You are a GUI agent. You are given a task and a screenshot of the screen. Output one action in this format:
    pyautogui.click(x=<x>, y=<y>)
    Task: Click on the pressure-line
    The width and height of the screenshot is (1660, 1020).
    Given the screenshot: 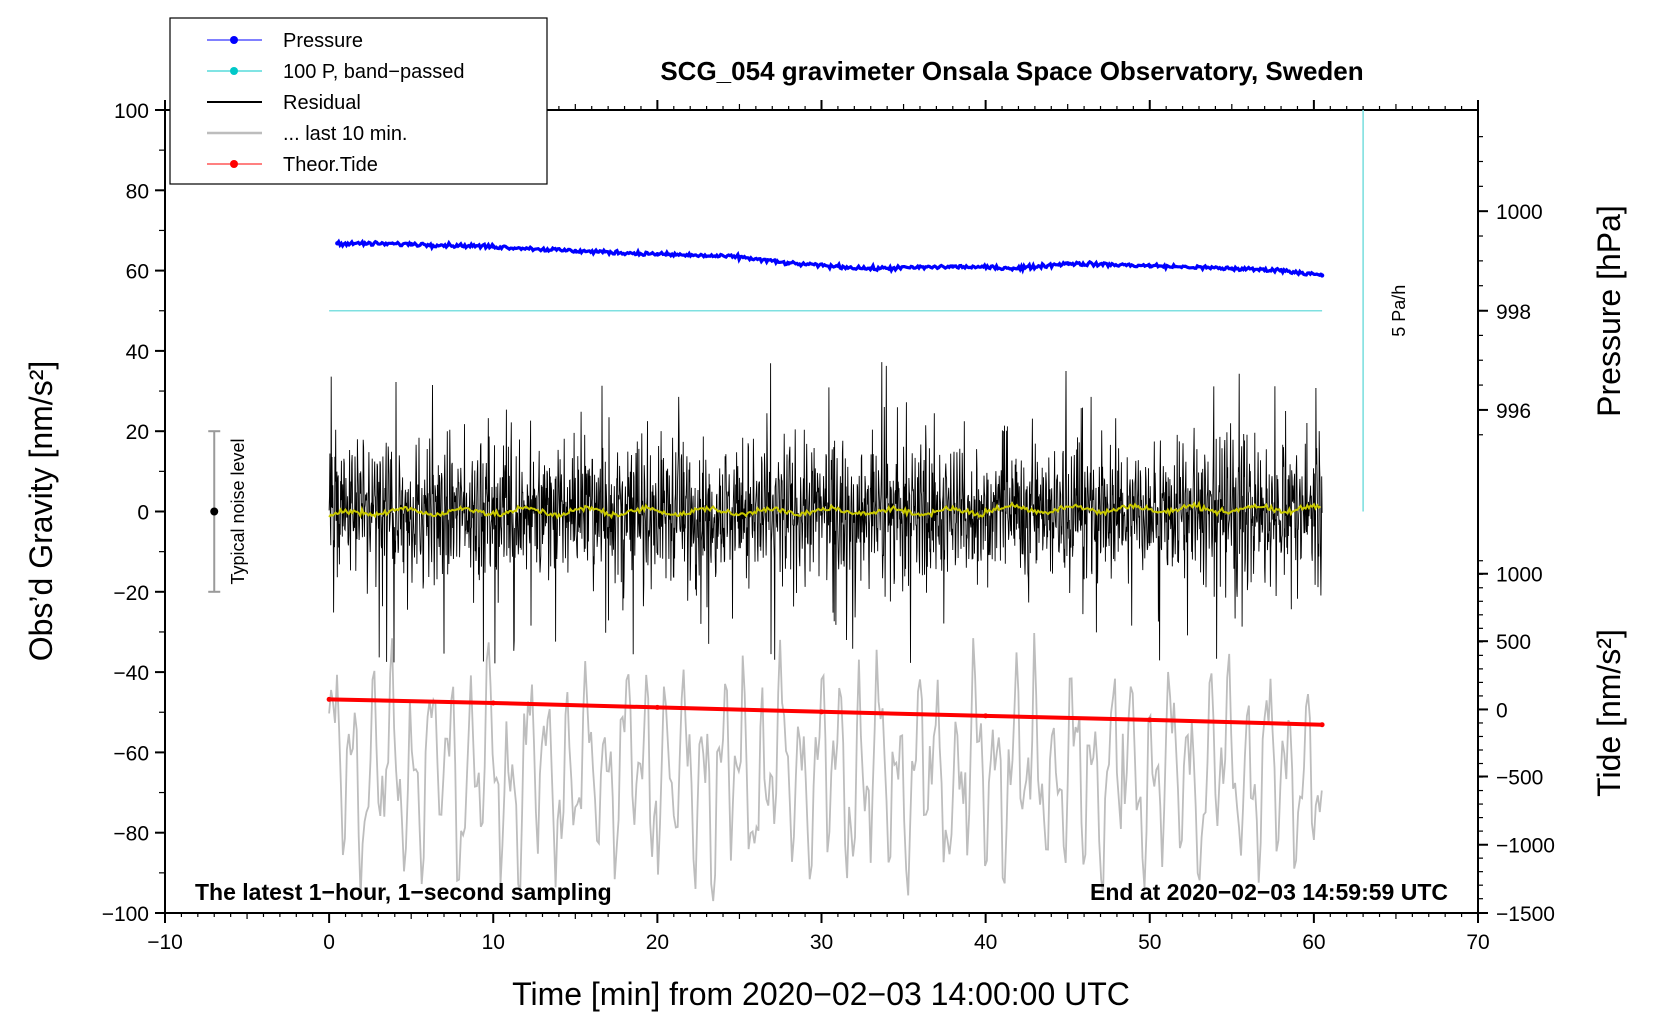 What is the action you would take?
    pyautogui.click(x=829, y=258)
    